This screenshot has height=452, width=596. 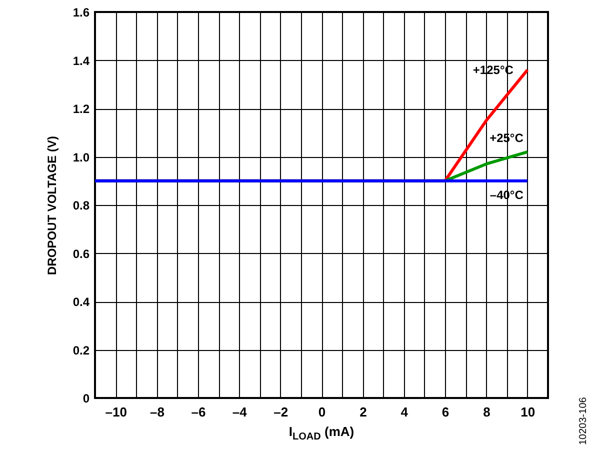 What do you see at coordinates (81, 350) in the screenshot?
I see `y-tick-label: 0.2` at bounding box center [81, 350].